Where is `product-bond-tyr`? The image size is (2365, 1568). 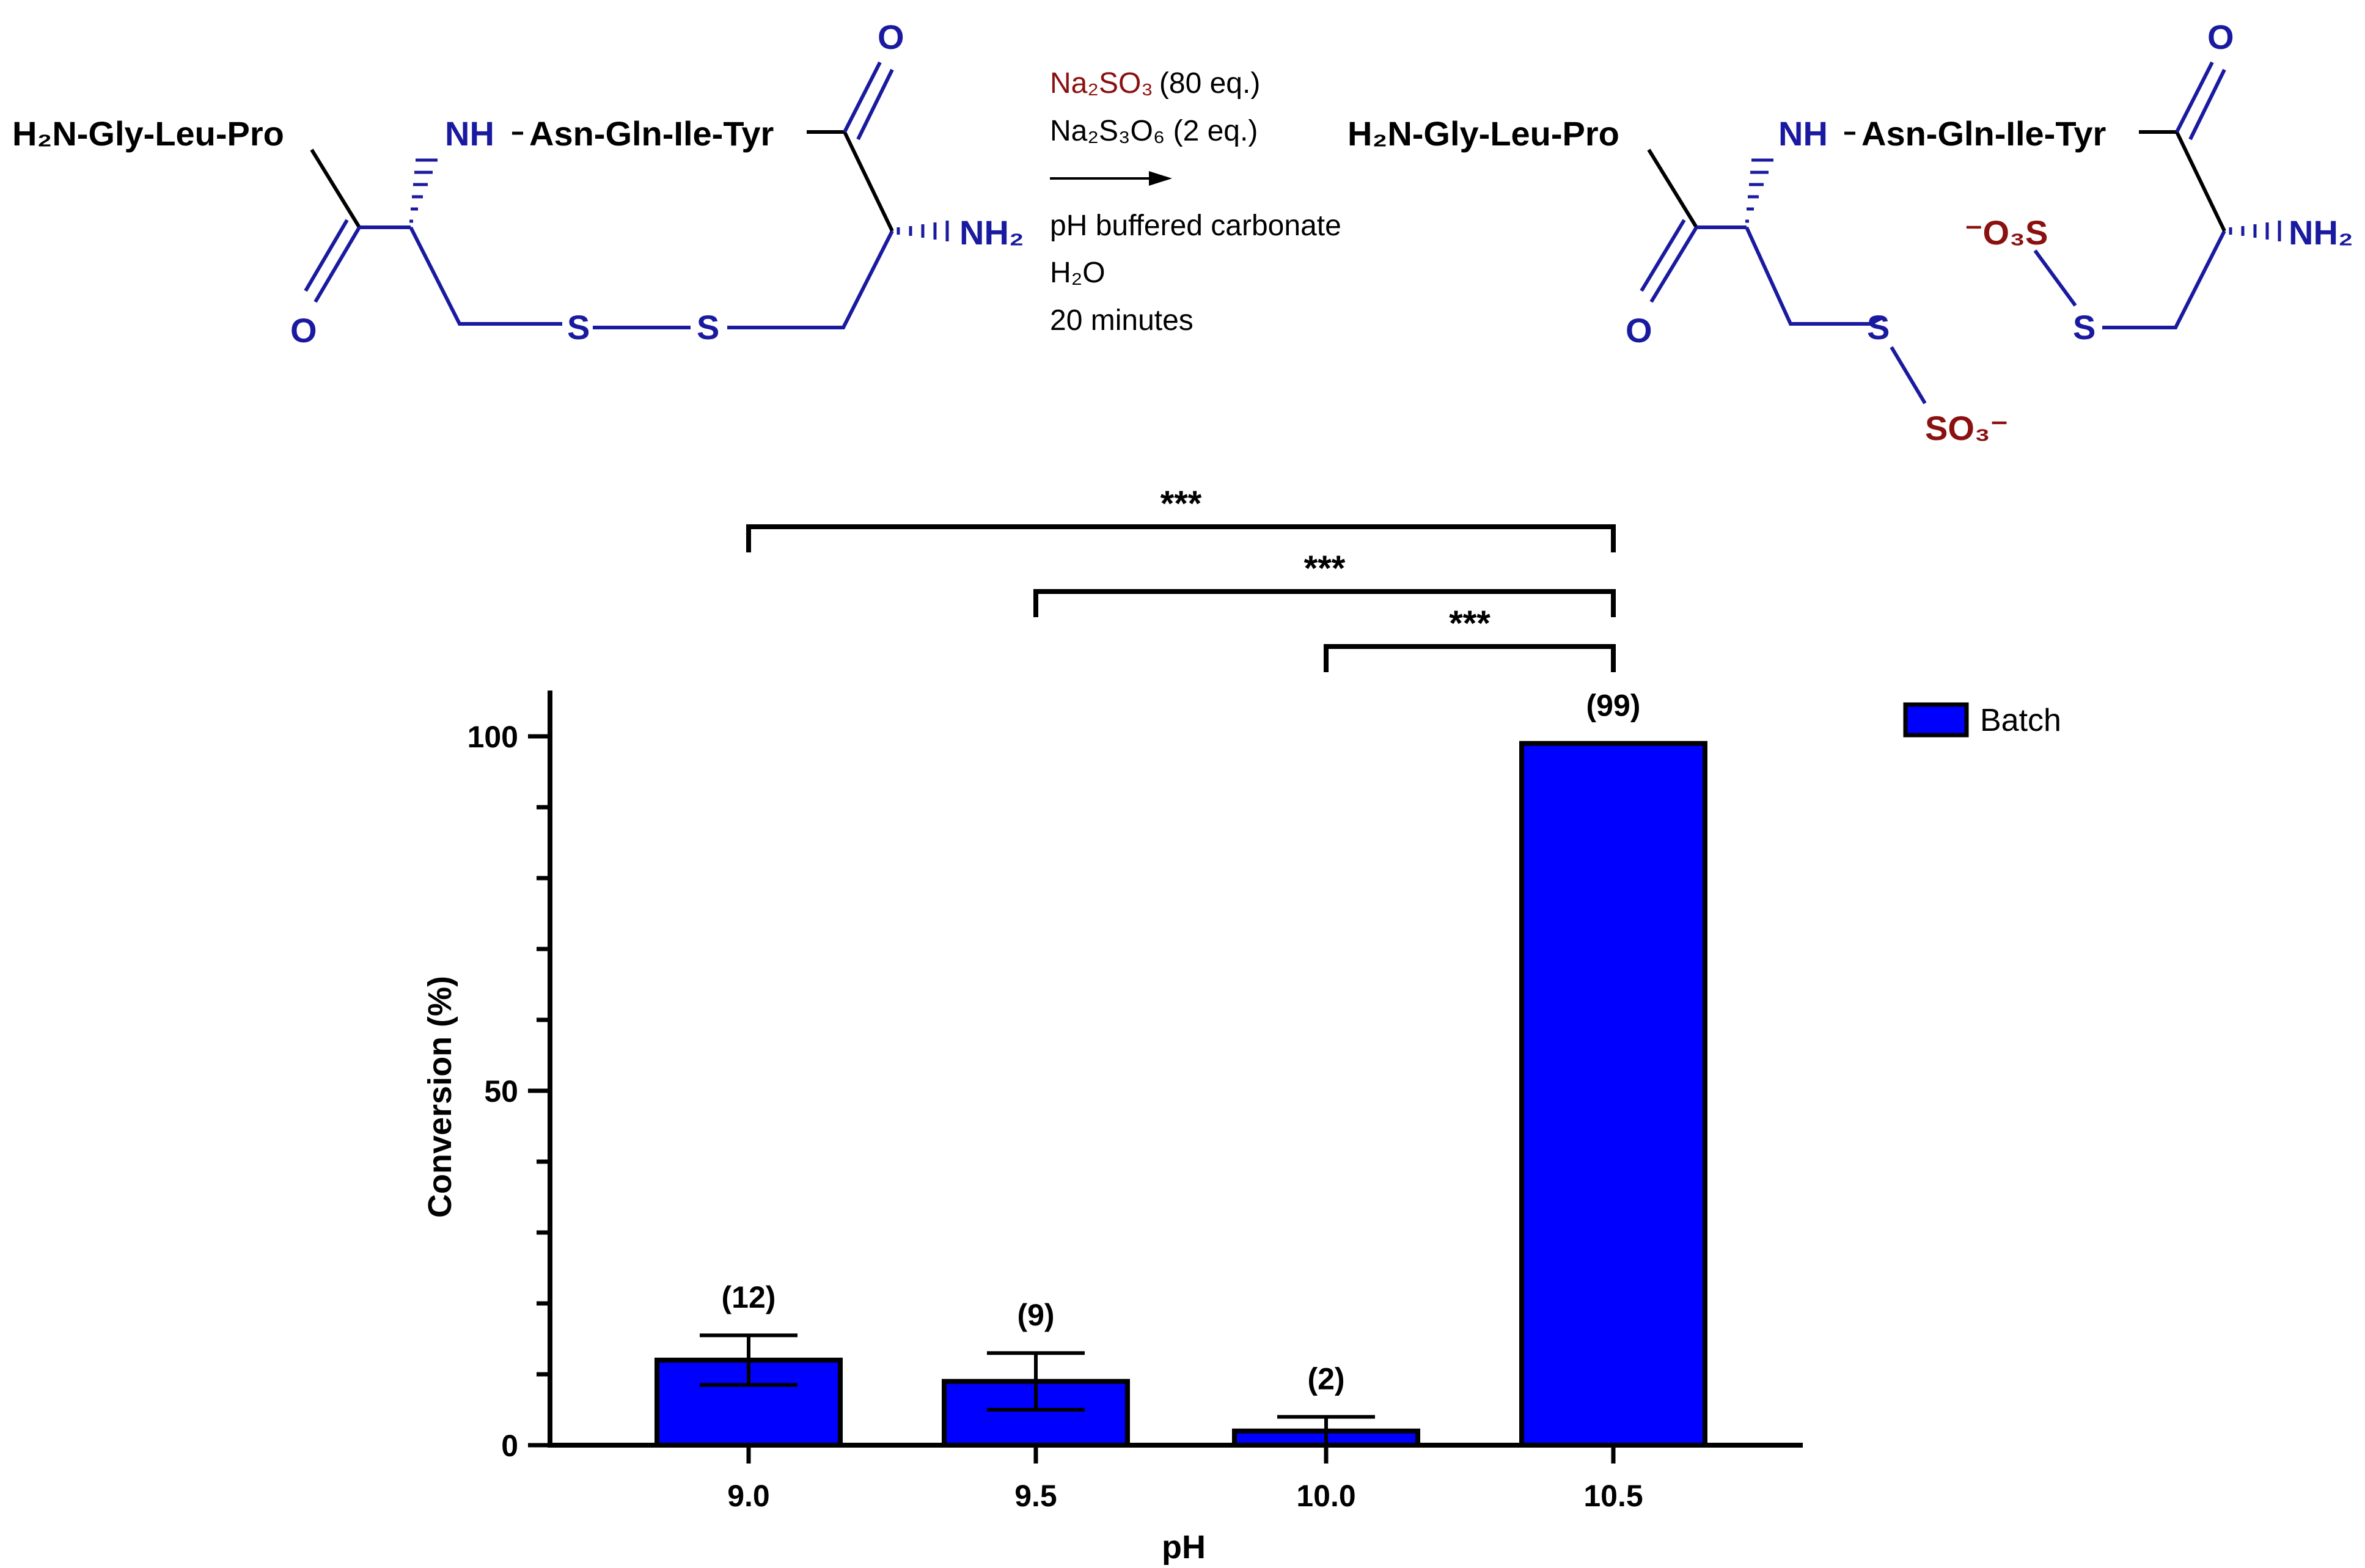
product-bond-tyr is located at coordinates (2183, 181).